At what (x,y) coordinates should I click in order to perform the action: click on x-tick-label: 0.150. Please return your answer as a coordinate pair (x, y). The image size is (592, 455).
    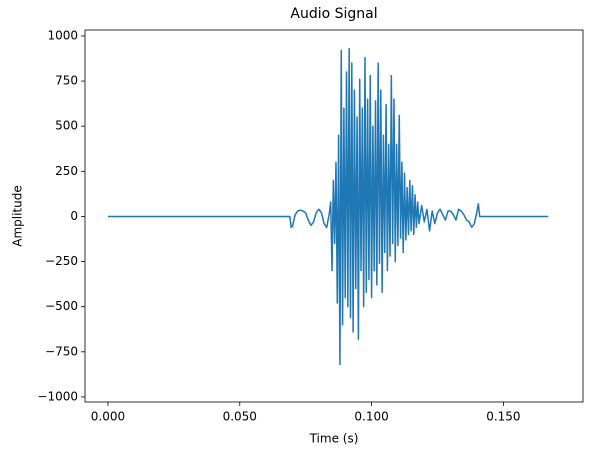
    Looking at the image, I should click on (503, 417).